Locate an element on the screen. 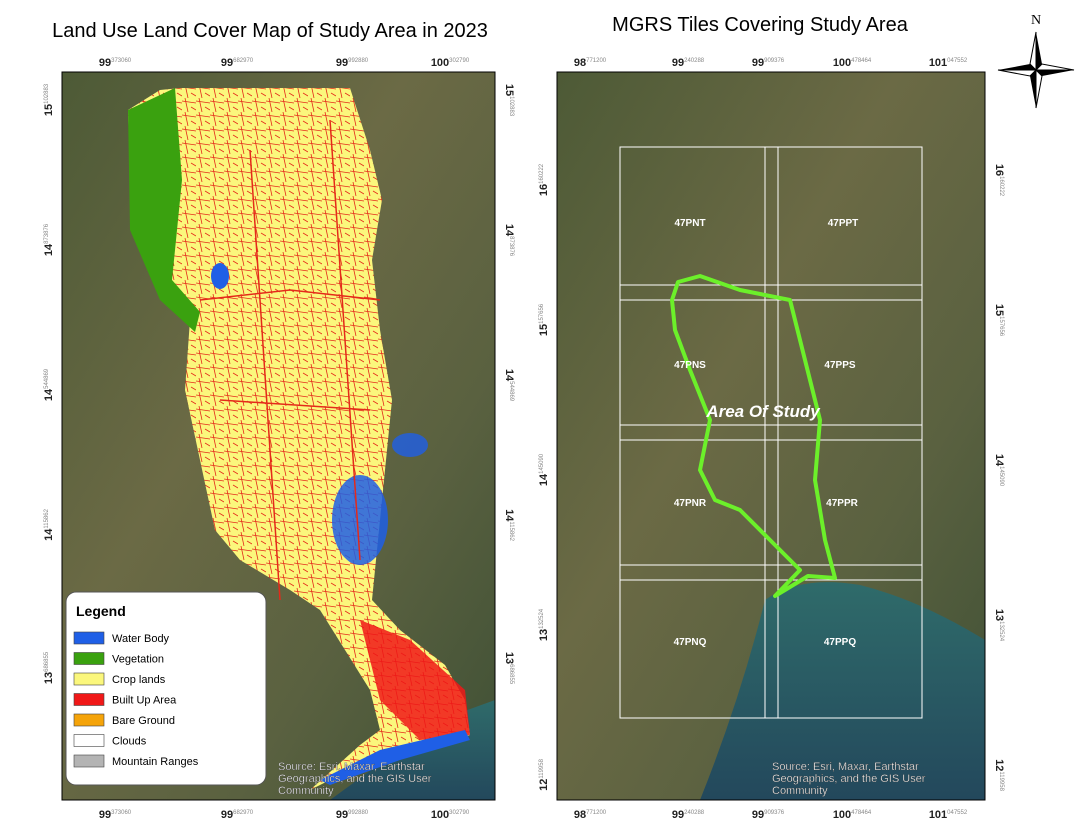 The height and width of the screenshot is (833, 1085). coord-minutes: 115862 is located at coordinates (511, 531).